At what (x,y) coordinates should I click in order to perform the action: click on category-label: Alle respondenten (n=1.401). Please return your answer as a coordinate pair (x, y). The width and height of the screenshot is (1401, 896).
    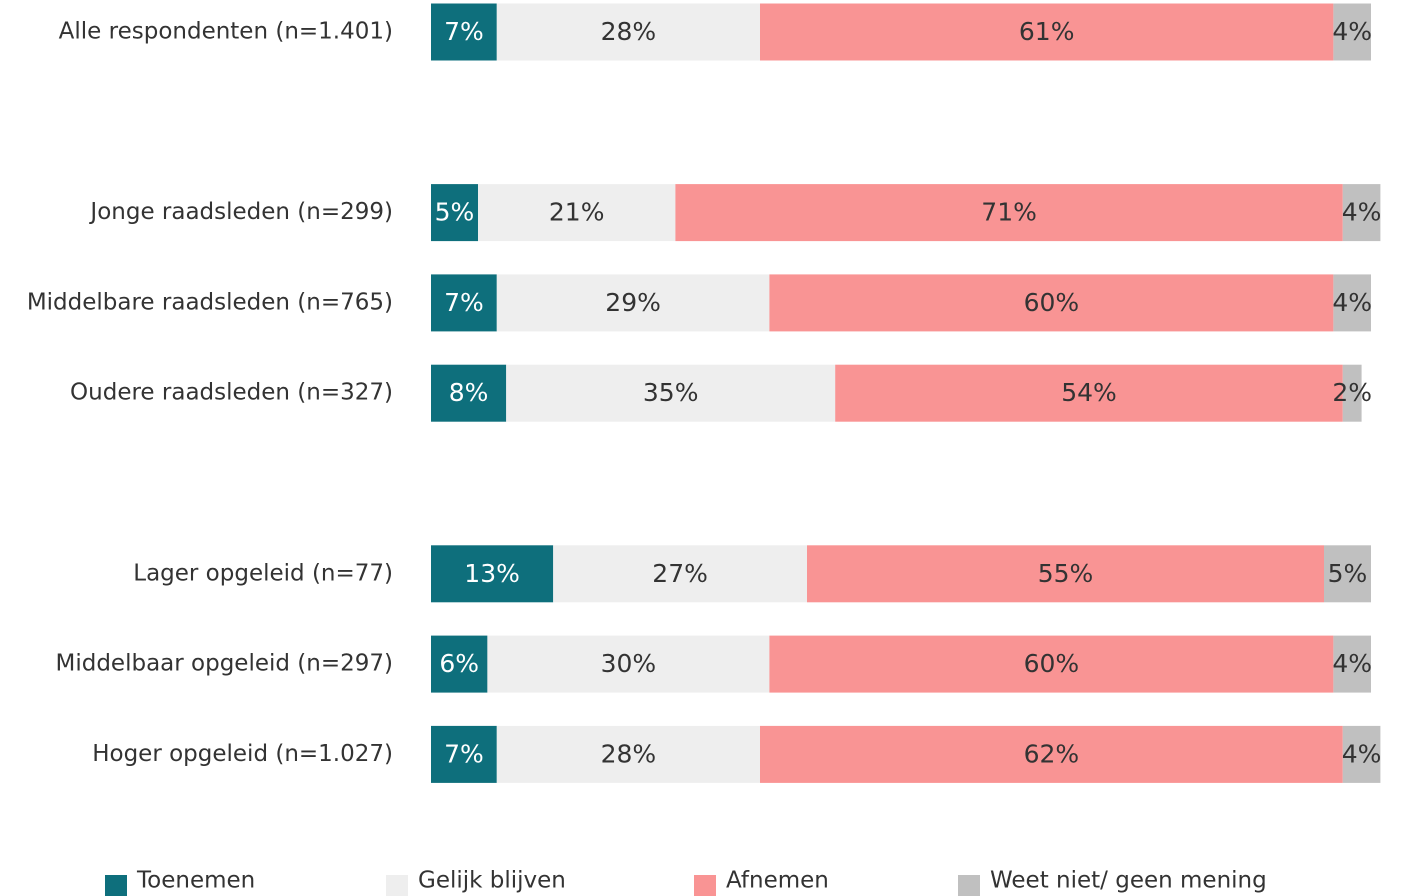
    Looking at the image, I should click on (226, 32).